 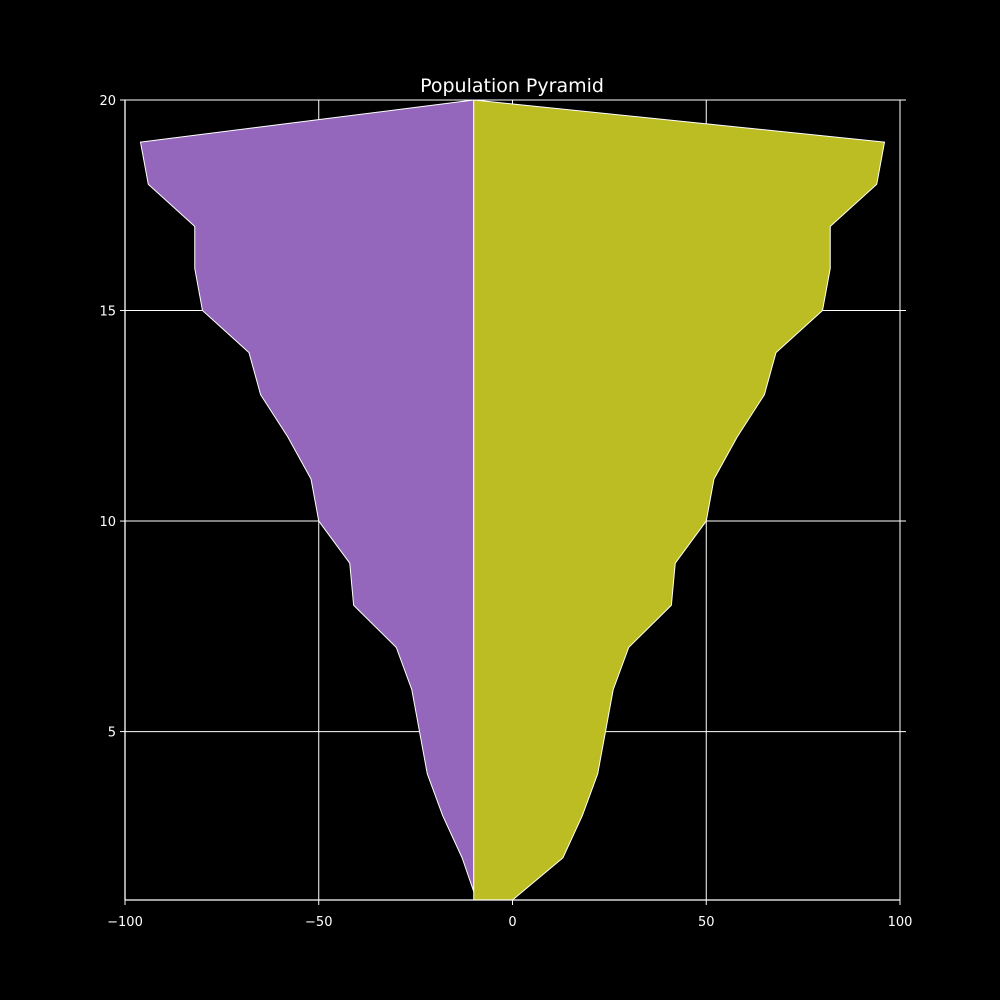 I want to click on x-tick-label: −50, so click(x=318, y=922).